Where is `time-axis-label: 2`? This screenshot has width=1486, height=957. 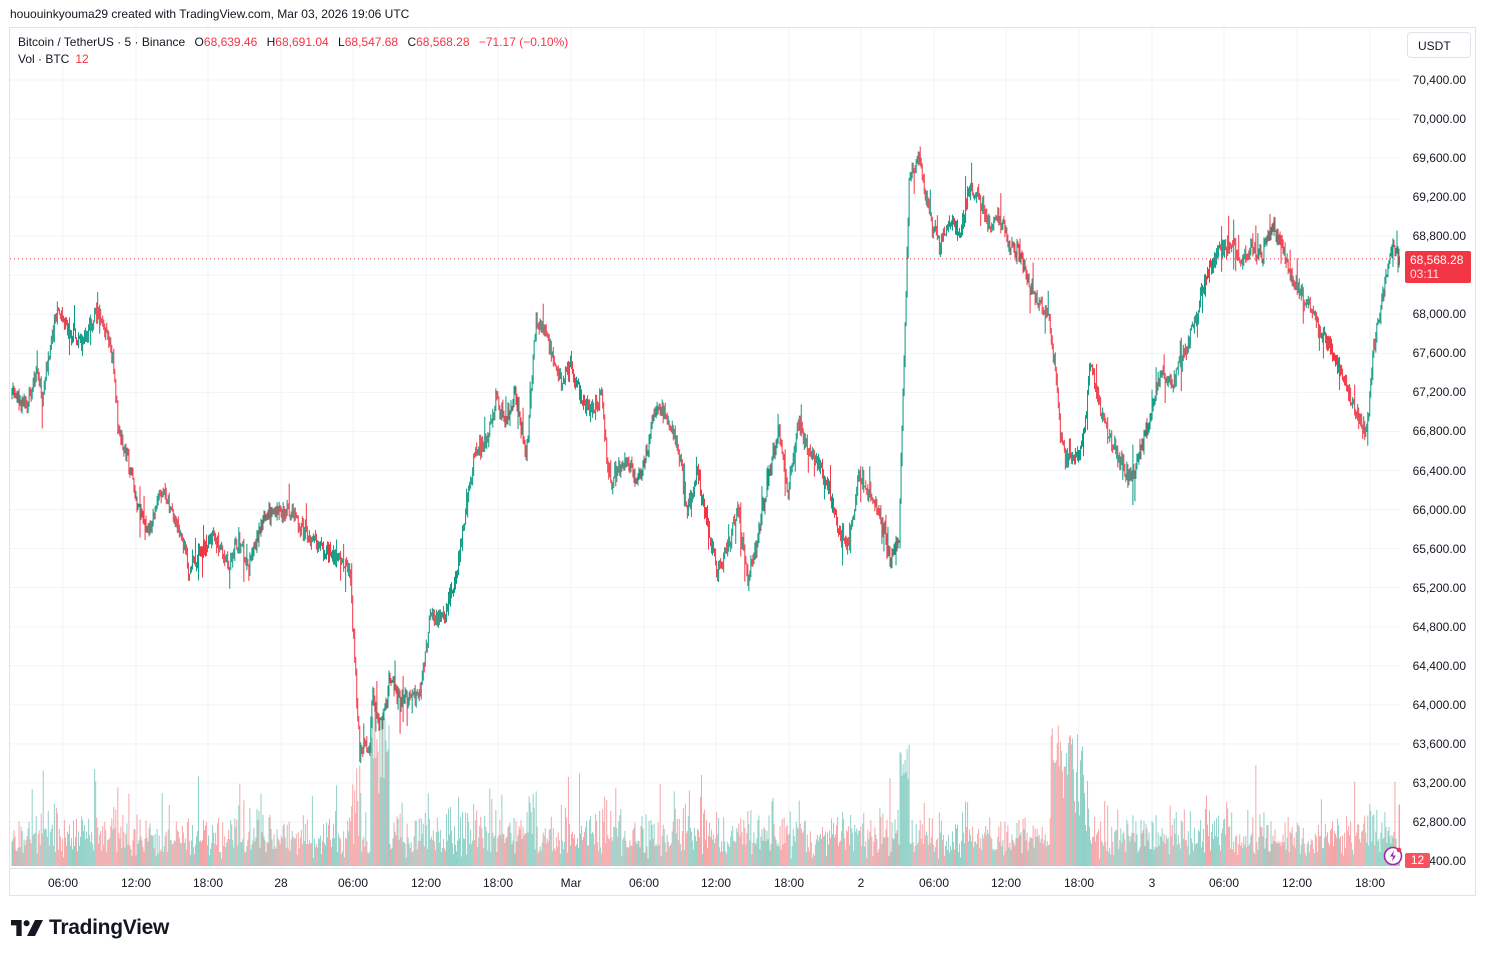
time-axis-label: 2 is located at coordinates (861, 883).